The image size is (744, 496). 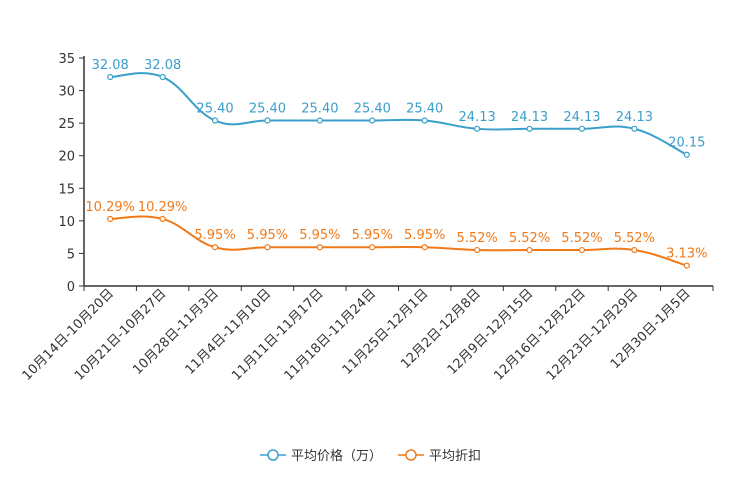 What do you see at coordinates (66, 222) in the screenshot?
I see `y-tick-label: 10` at bounding box center [66, 222].